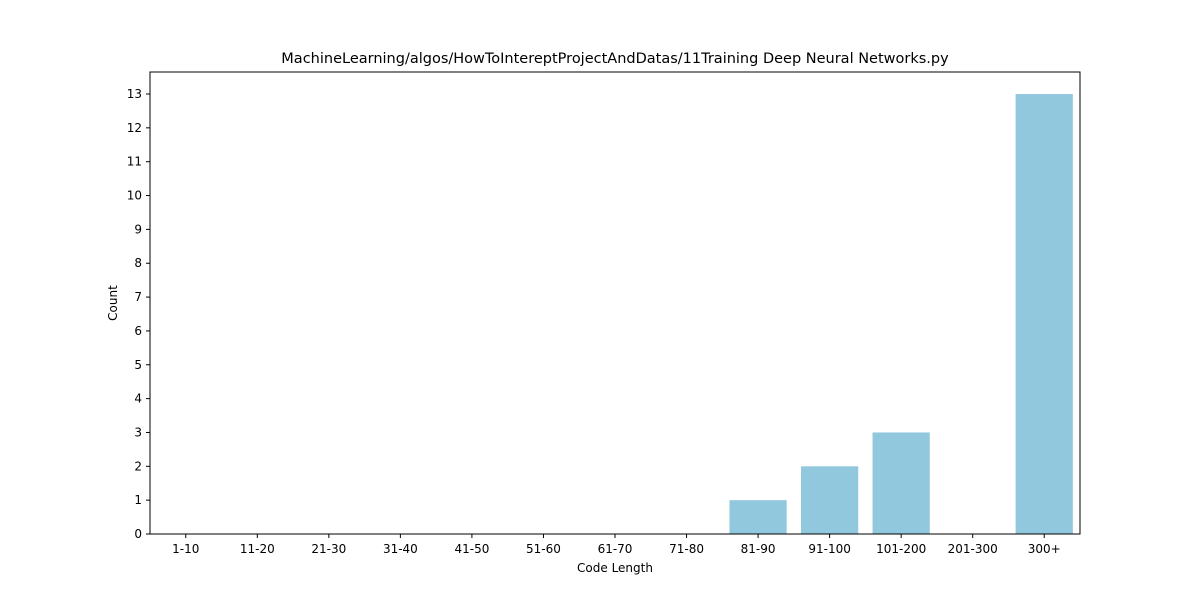 Image resolution: width=1200 pixels, height=600 pixels. I want to click on y-tick-label: 1, so click(138, 500).